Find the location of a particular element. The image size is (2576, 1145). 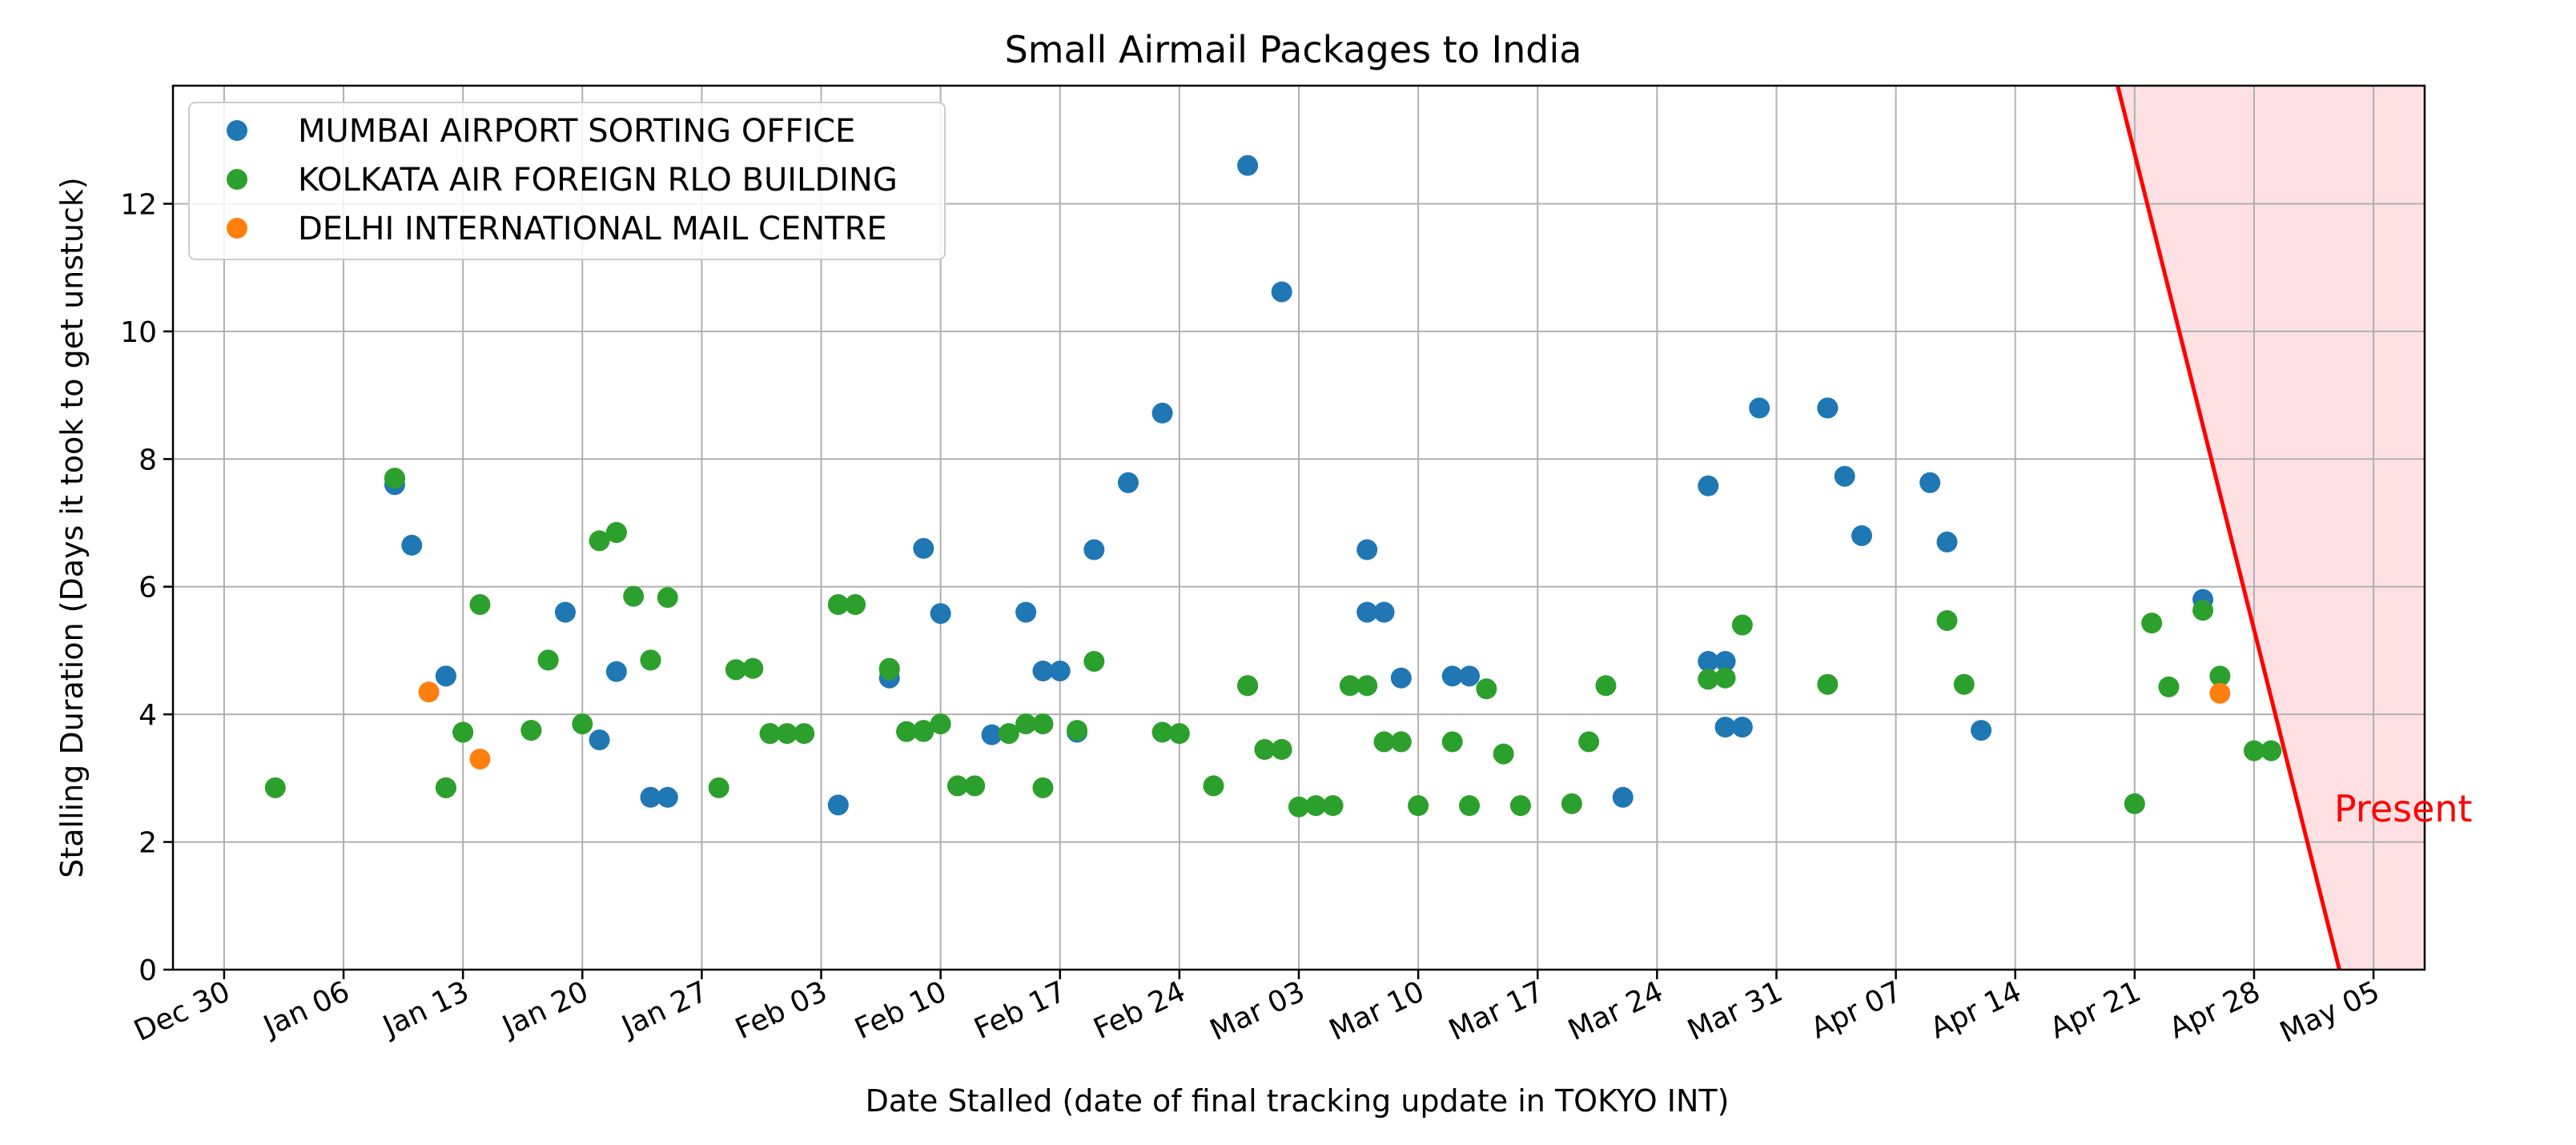

present-line is located at coordinates (2228, 528).